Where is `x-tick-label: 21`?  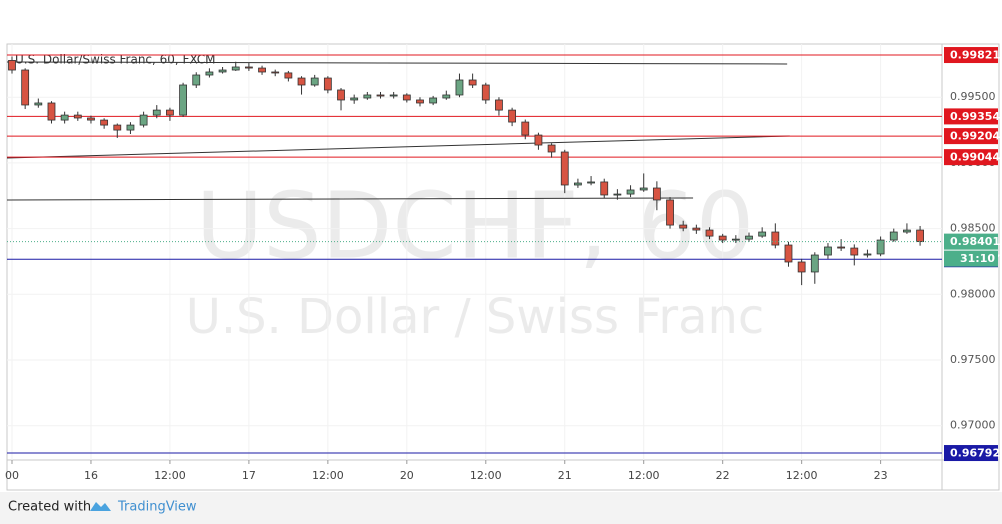
x-tick-label: 21 is located at coordinates (565, 475).